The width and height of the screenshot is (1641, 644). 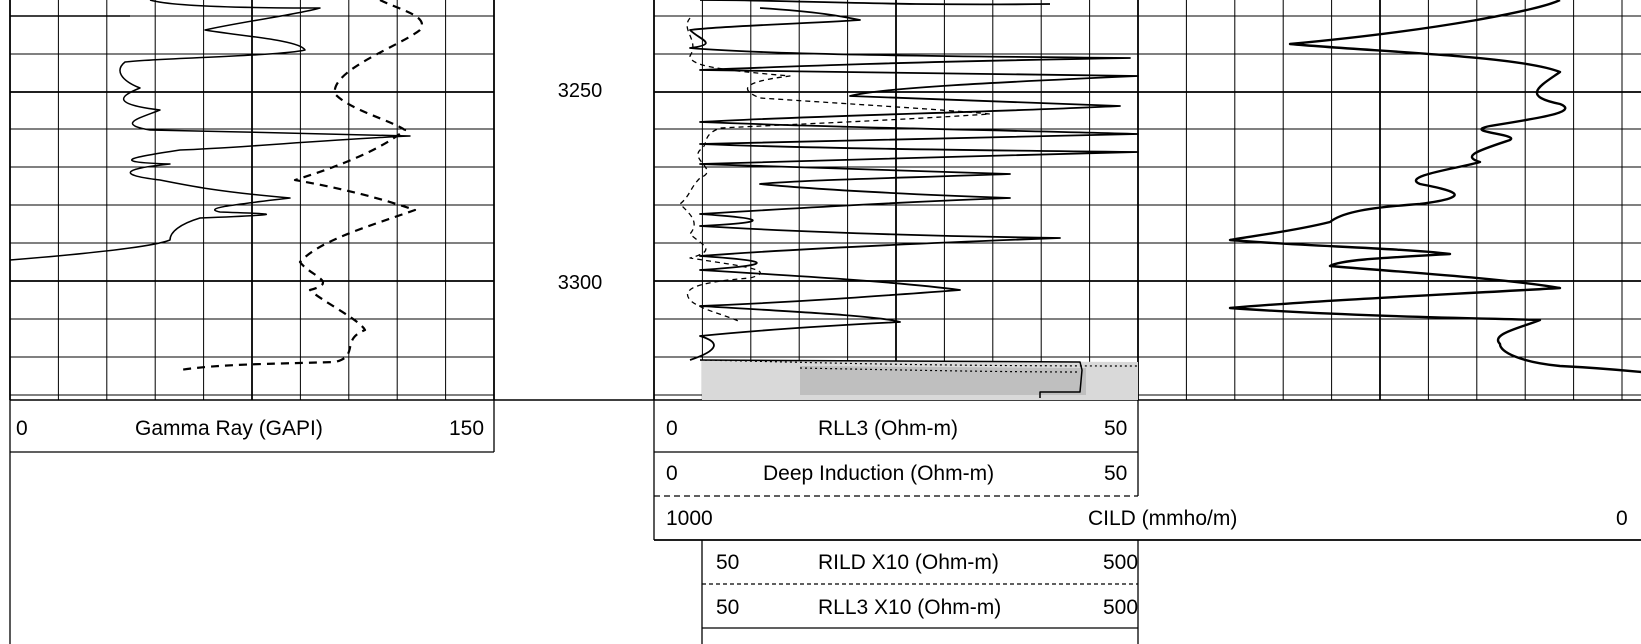 I want to click on rll3-x10-scale-min: 50, so click(x=728, y=607).